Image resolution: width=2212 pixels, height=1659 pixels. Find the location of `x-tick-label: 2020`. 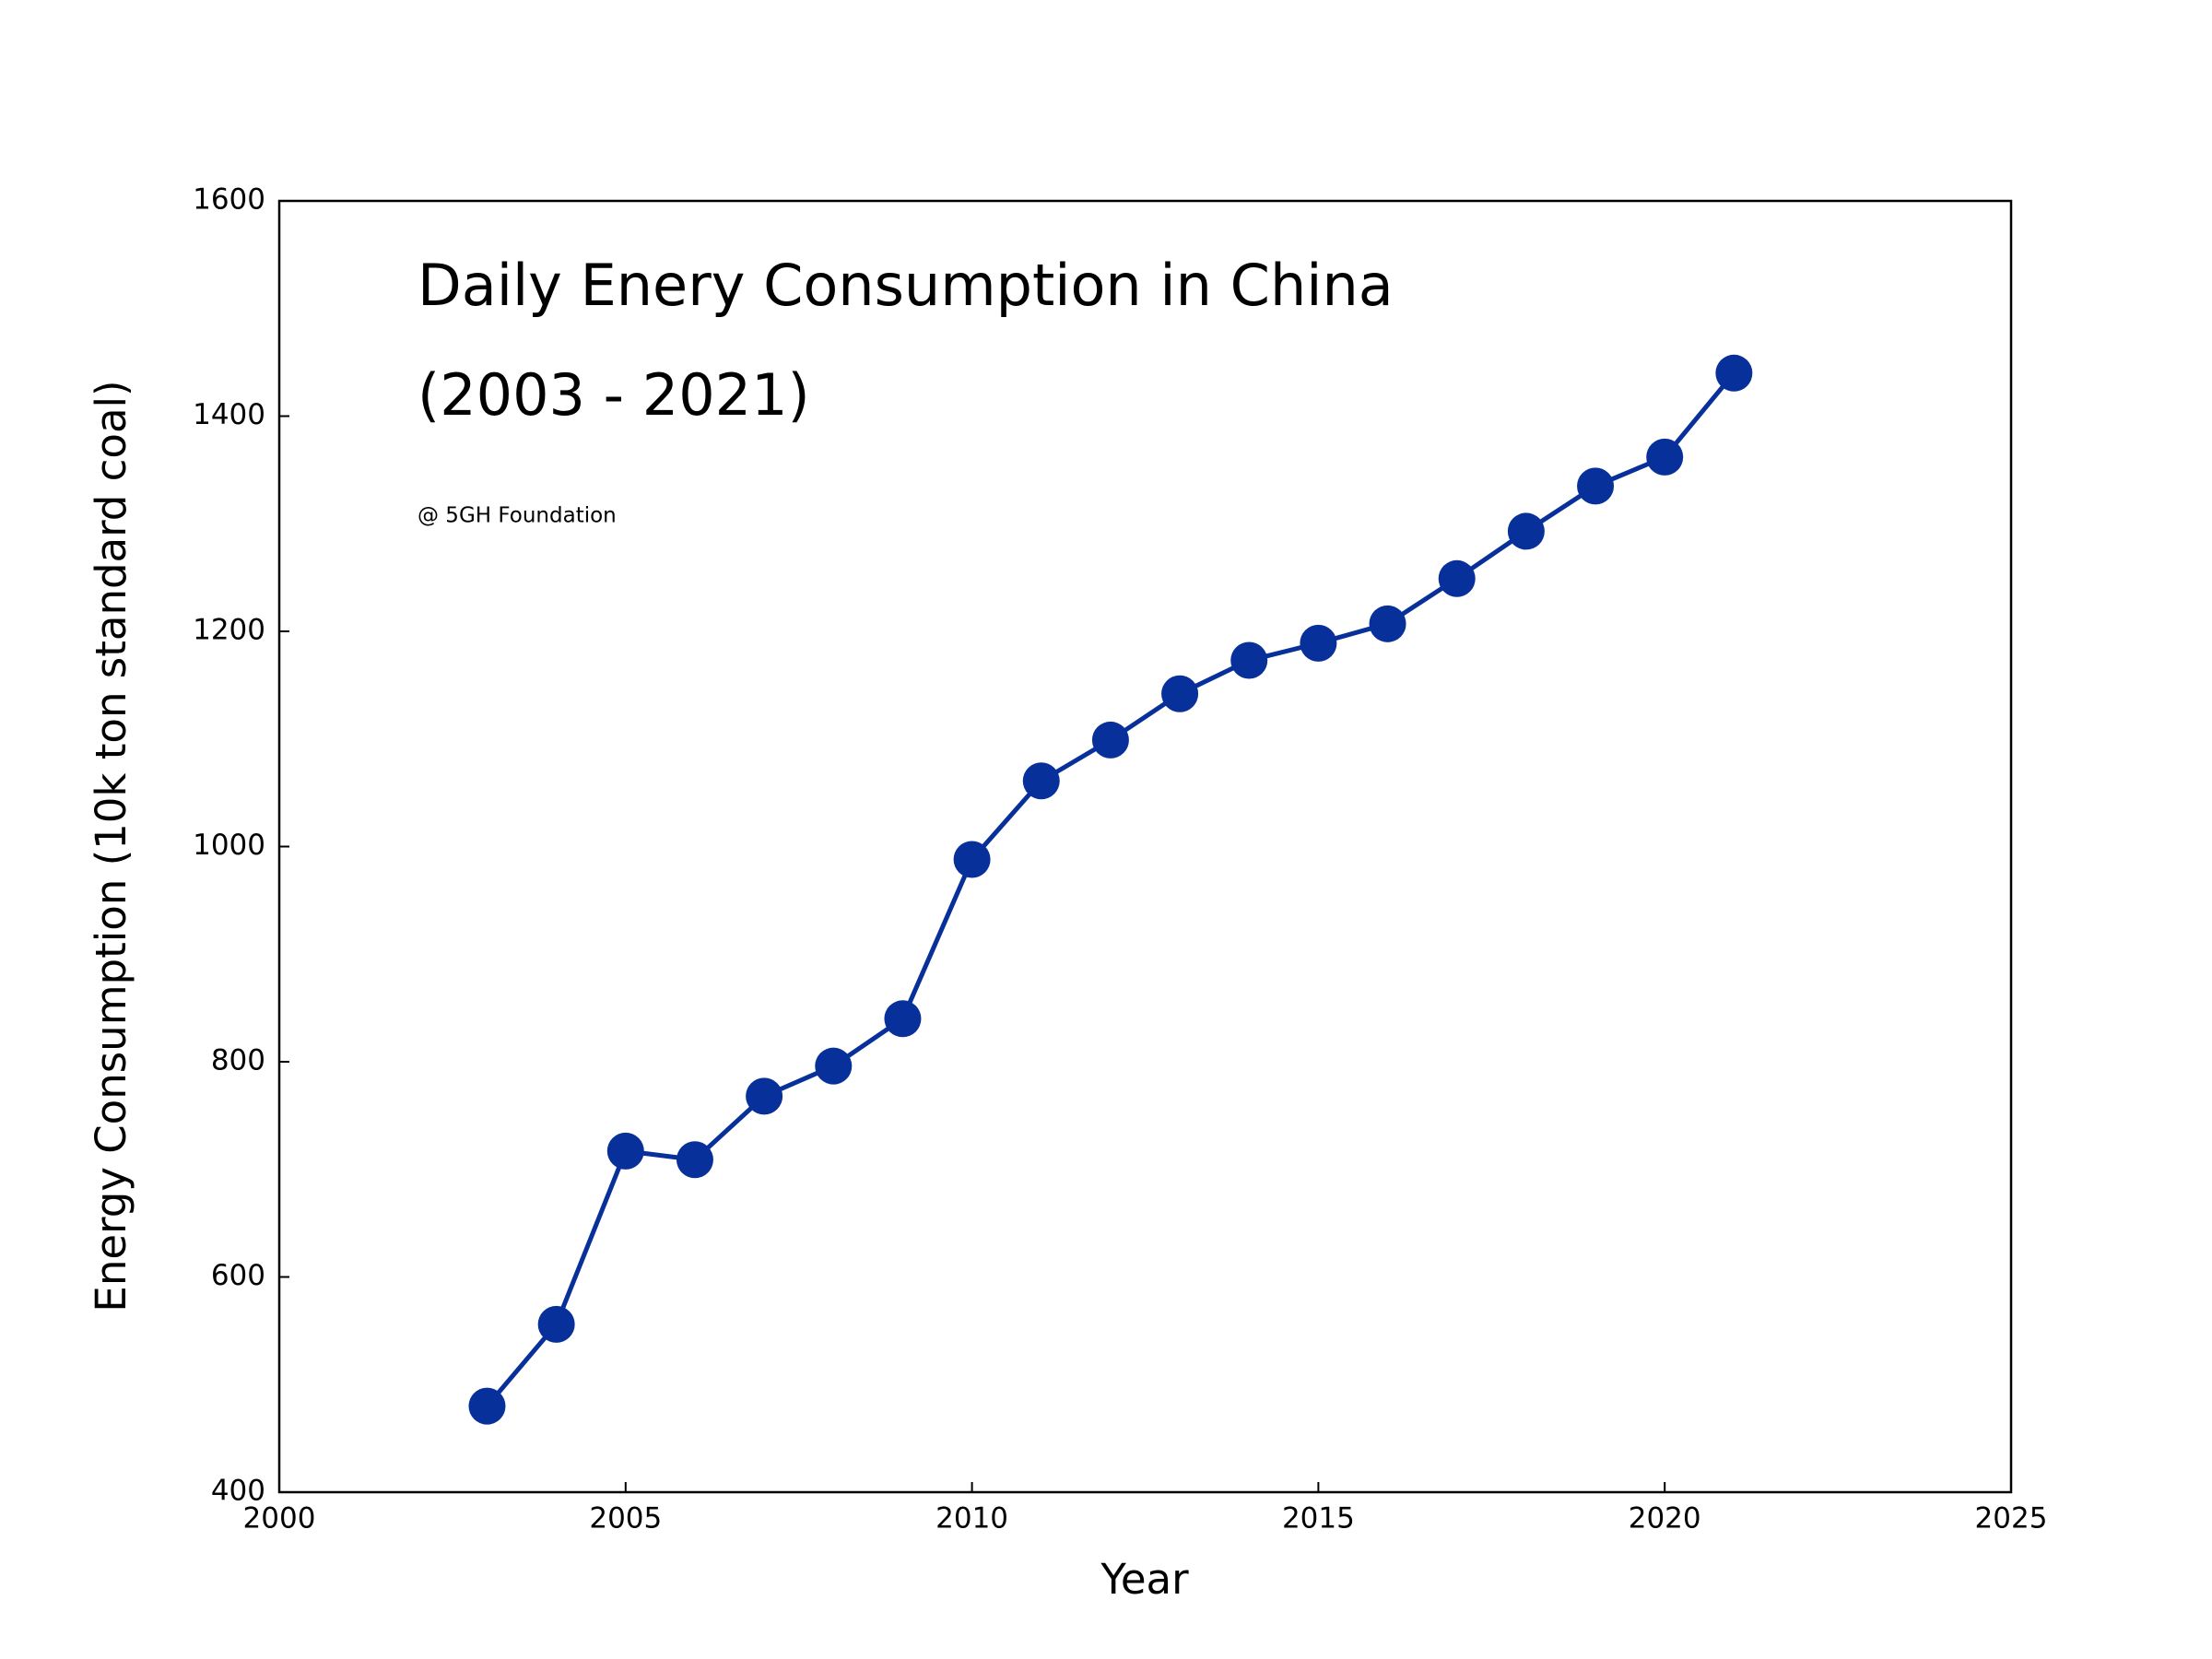

x-tick-label: 2020 is located at coordinates (1665, 1518).